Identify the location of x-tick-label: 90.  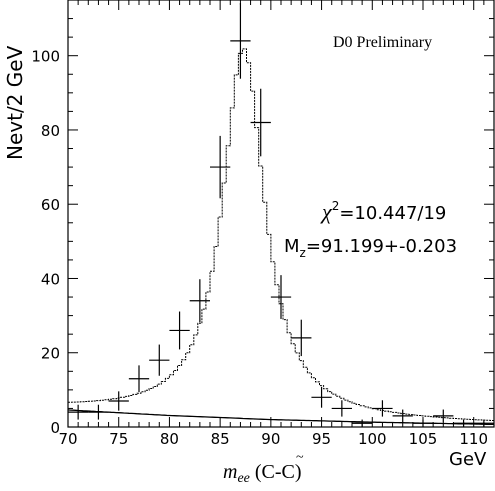
(270, 439).